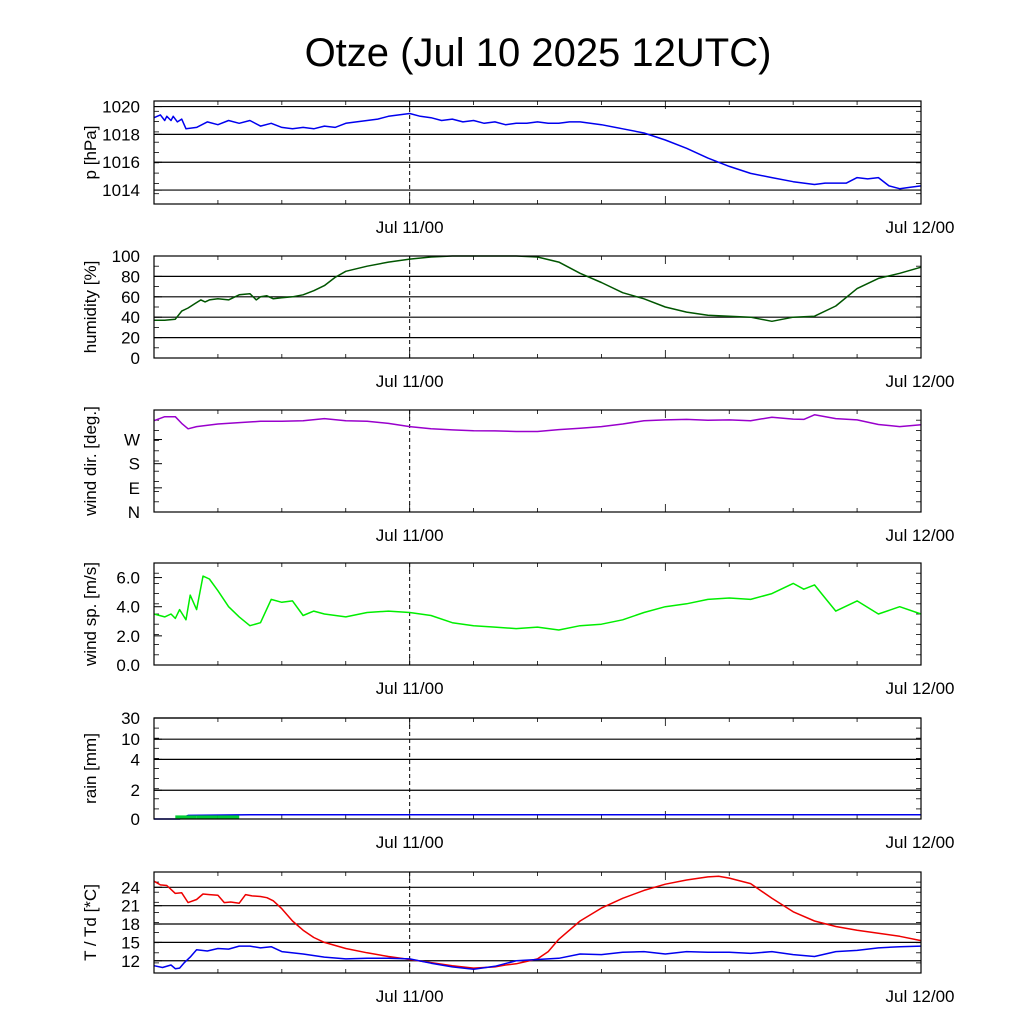 The height and width of the screenshot is (1024, 1024). I want to click on y-tick-label: 21, so click(130, 906).